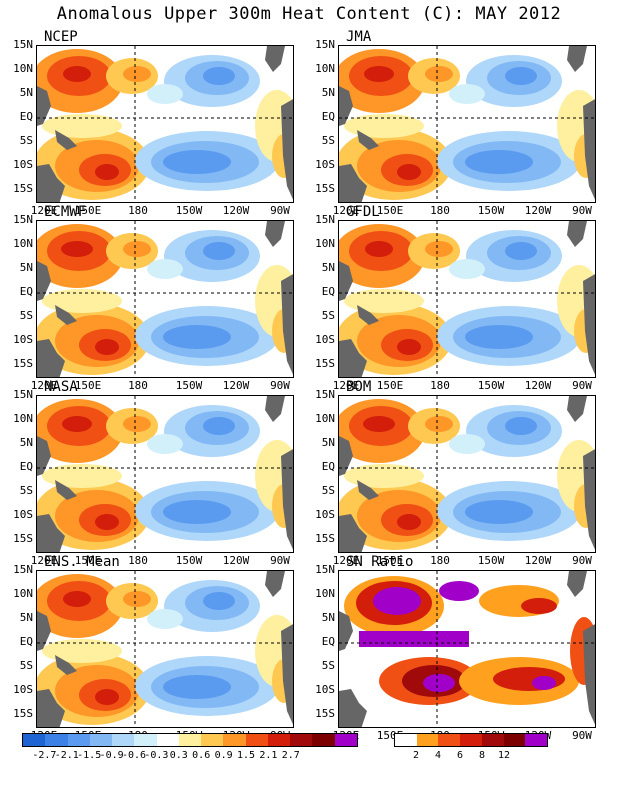 This screenshot has width=618, height=800. I want to click on colorbar-label: 0.6, so click(201, 755).